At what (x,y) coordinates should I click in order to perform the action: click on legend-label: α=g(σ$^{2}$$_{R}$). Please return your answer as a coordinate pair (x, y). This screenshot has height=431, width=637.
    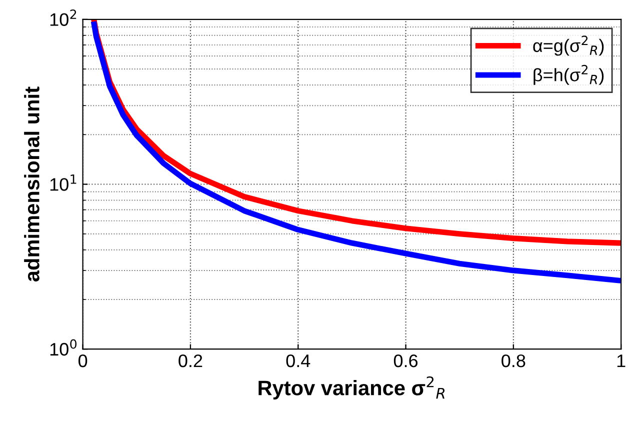
    Looking at the image, I should click on (568, 46).